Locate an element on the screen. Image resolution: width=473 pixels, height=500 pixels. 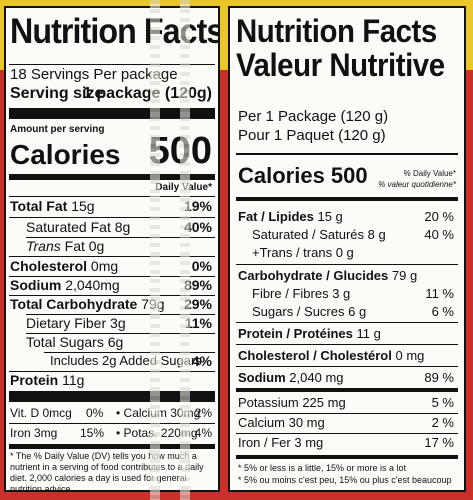
us-micro-vitamin-d: Vit. D 0mcg is located at coordinates (41, 413).